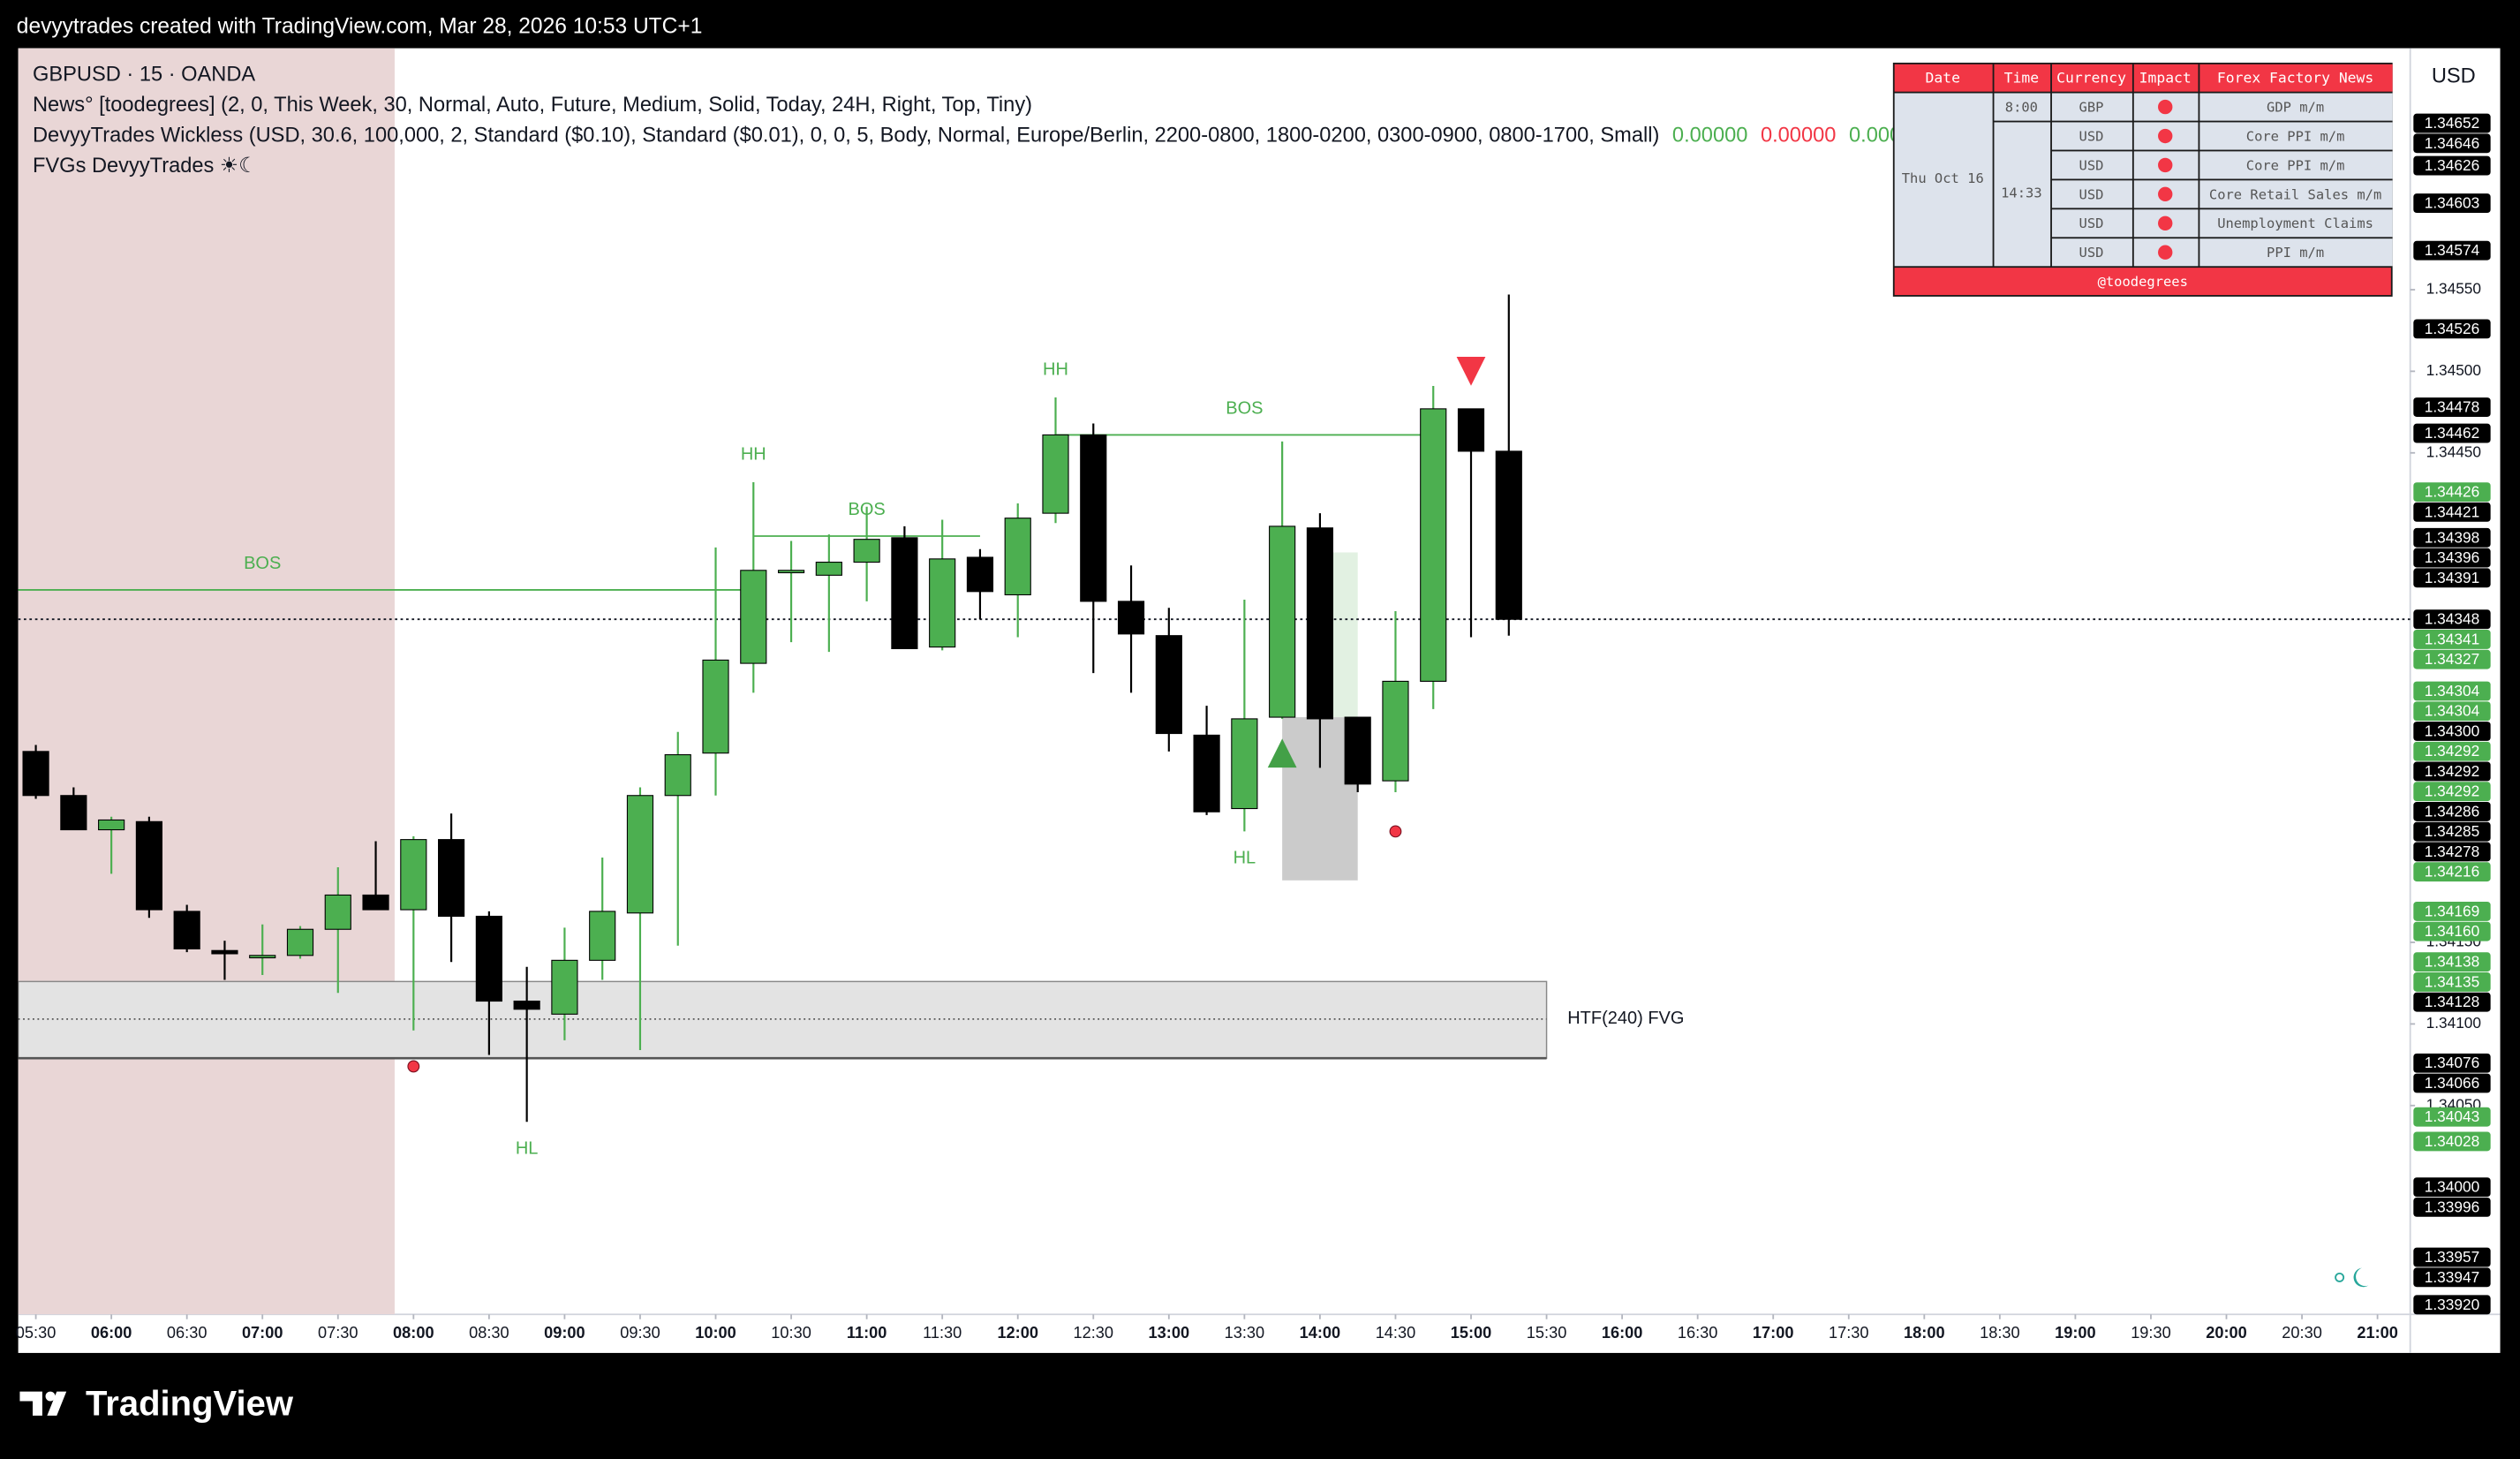 The height and width of the screenshot is (1459, 2520). What do you see at coordinates (1395, 831) in the screenshot?
I see `signal-dot` at bounding box center [1395, 831].